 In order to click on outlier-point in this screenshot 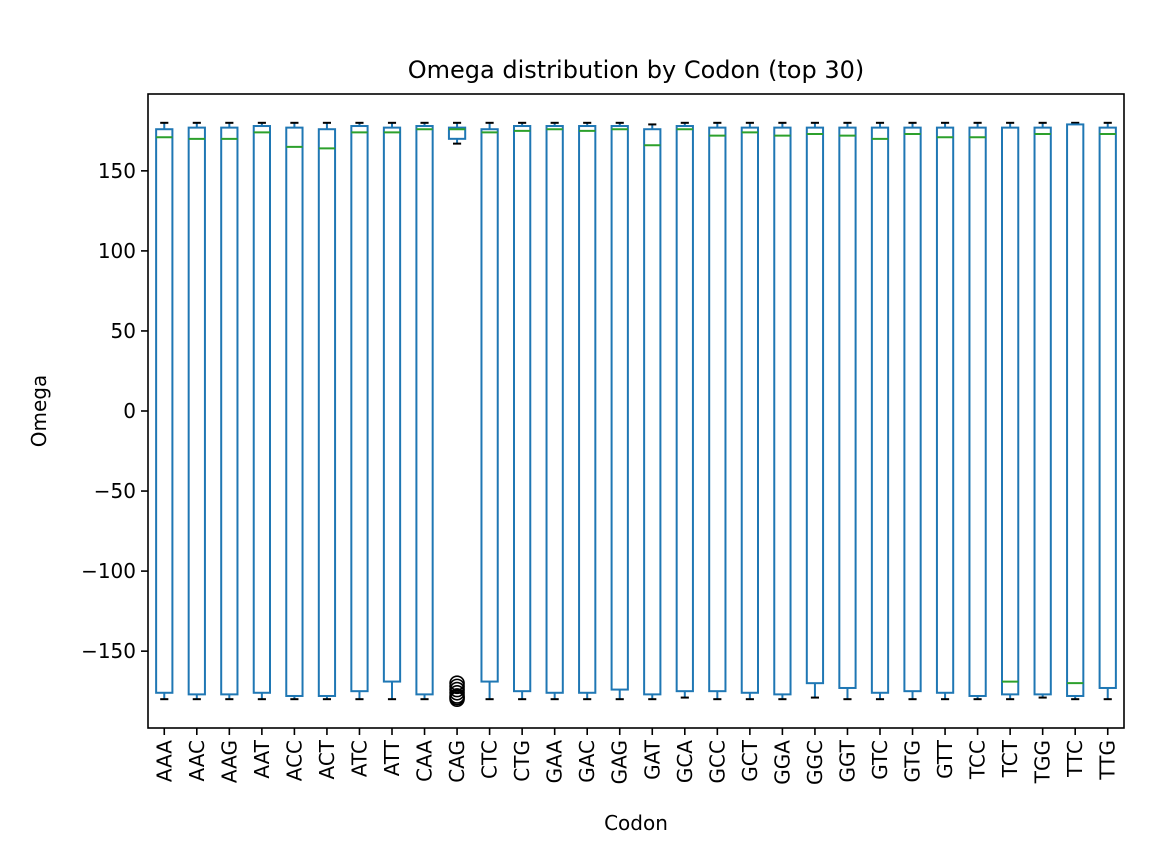, I will do `click(457, 699)`.